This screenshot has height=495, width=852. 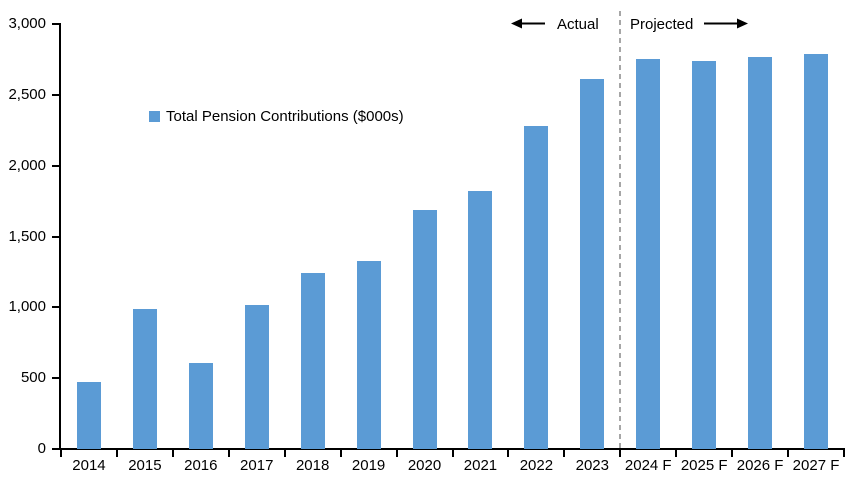 I want to click on bar-2025-f, so click(x=704, y=254).